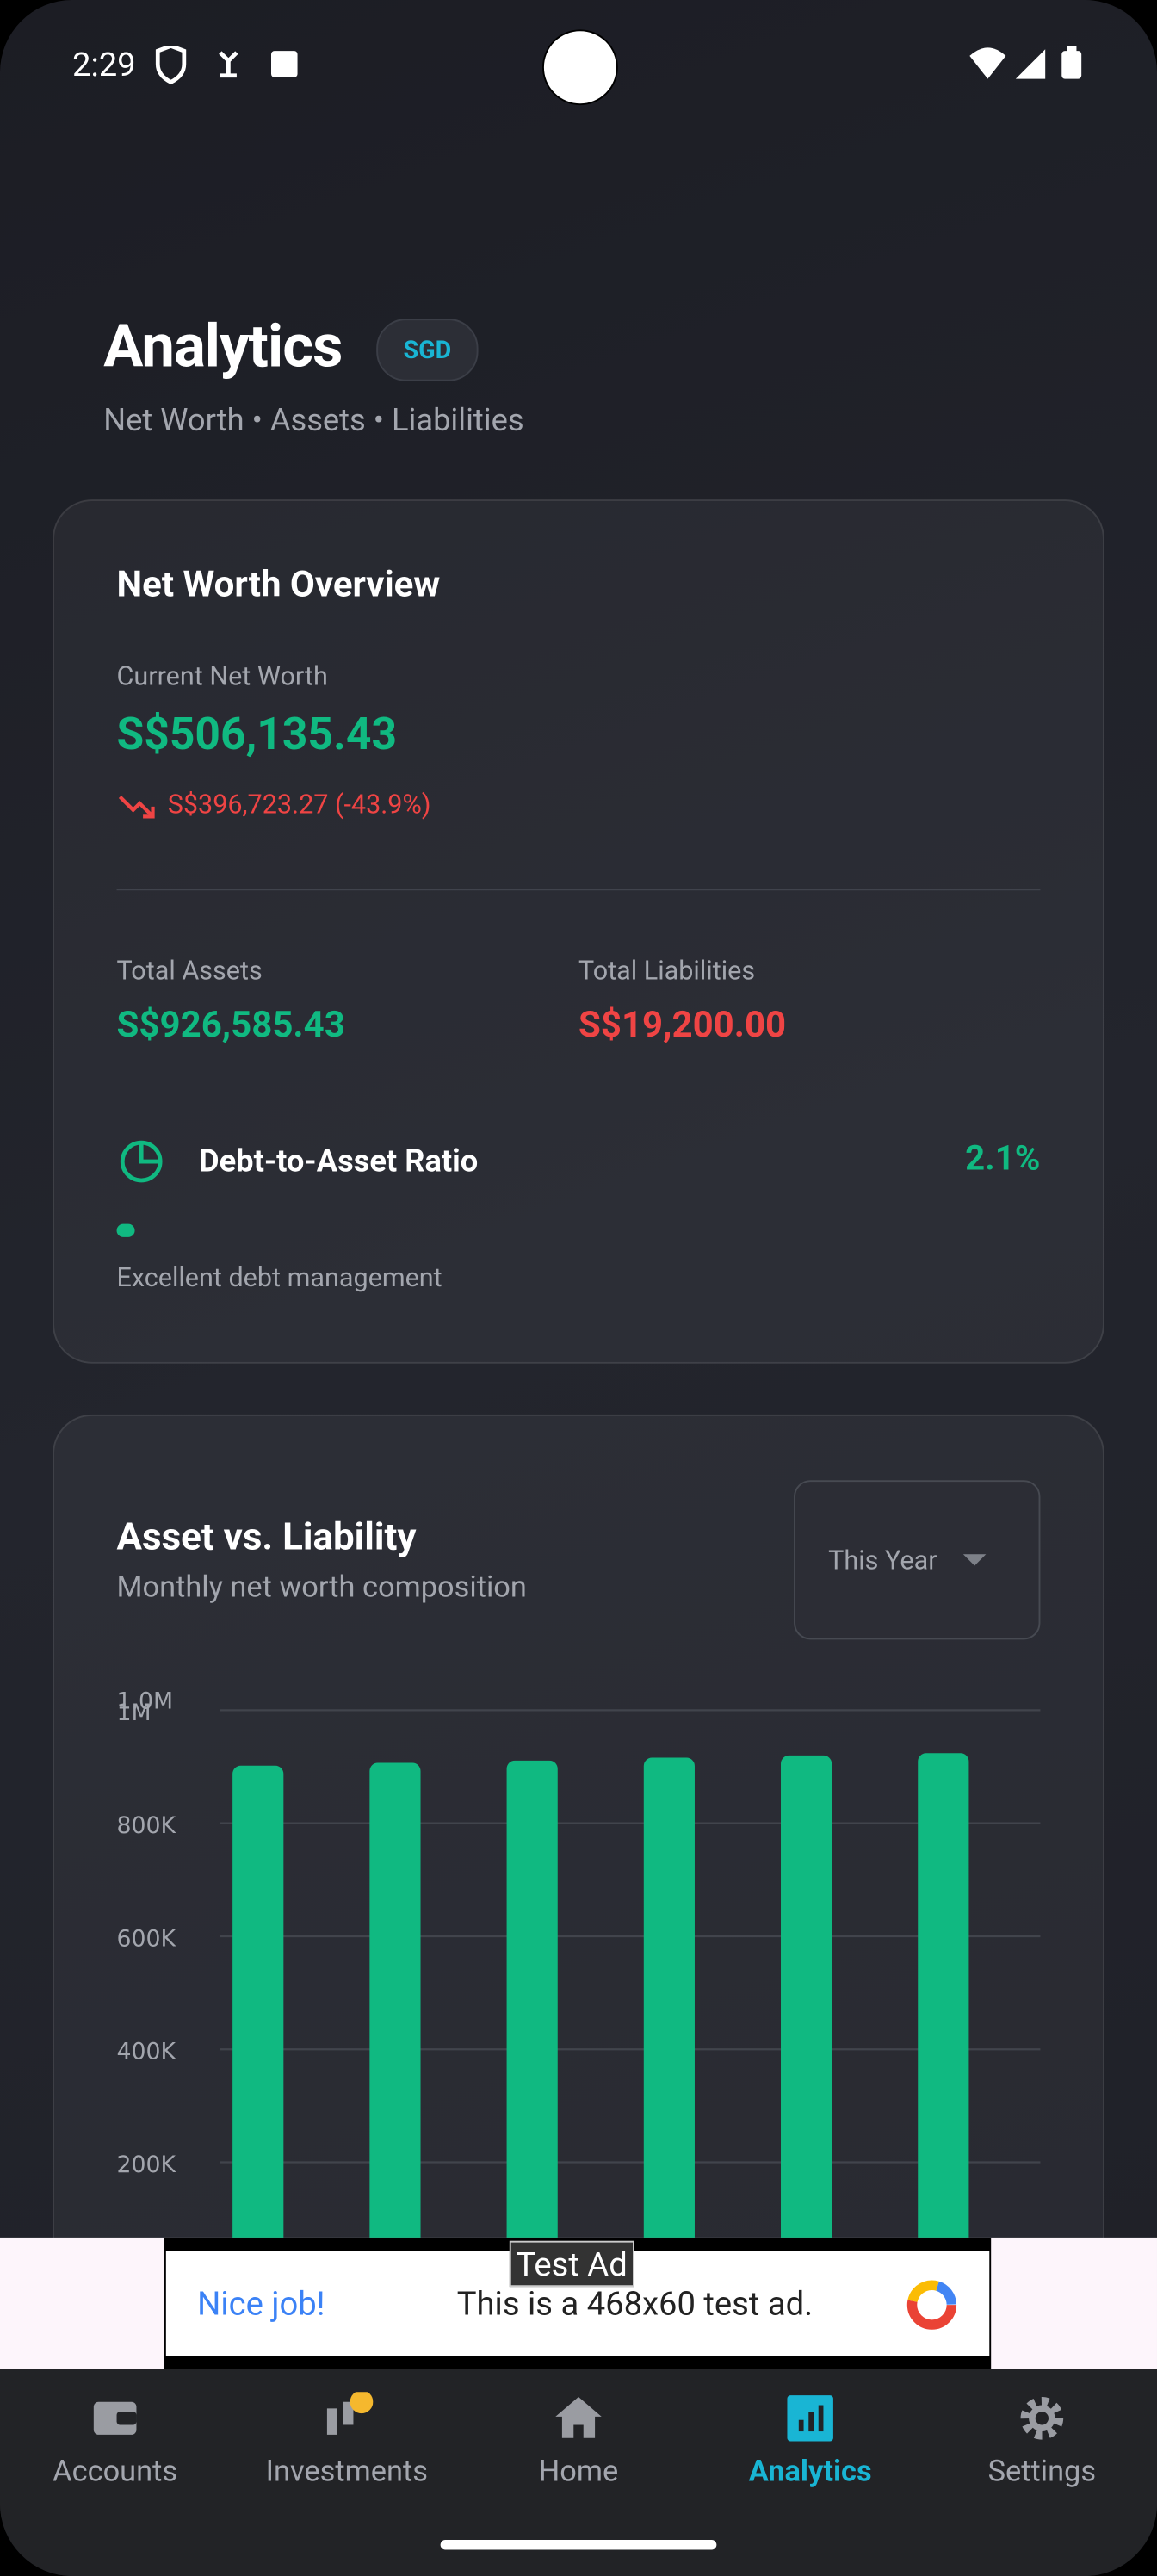  I want to click on ad-text: This is a 468x60 test ad., so click(635, 2304).